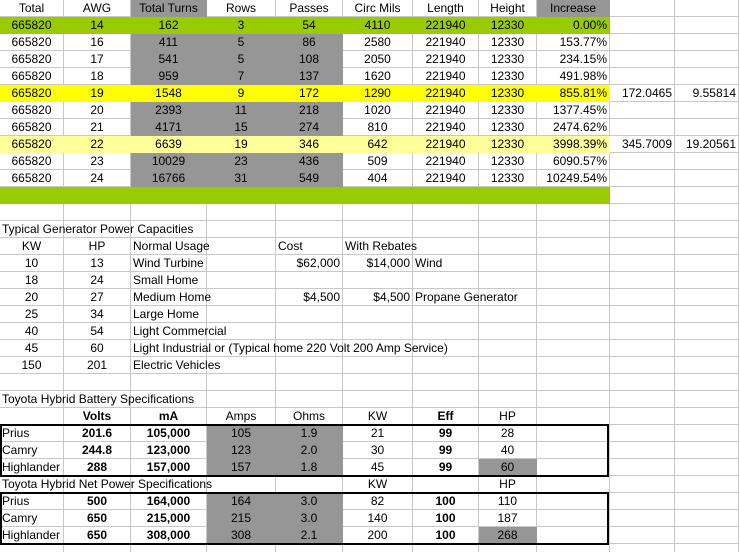  I want to click on table-cell: 172, so click(309, 93).